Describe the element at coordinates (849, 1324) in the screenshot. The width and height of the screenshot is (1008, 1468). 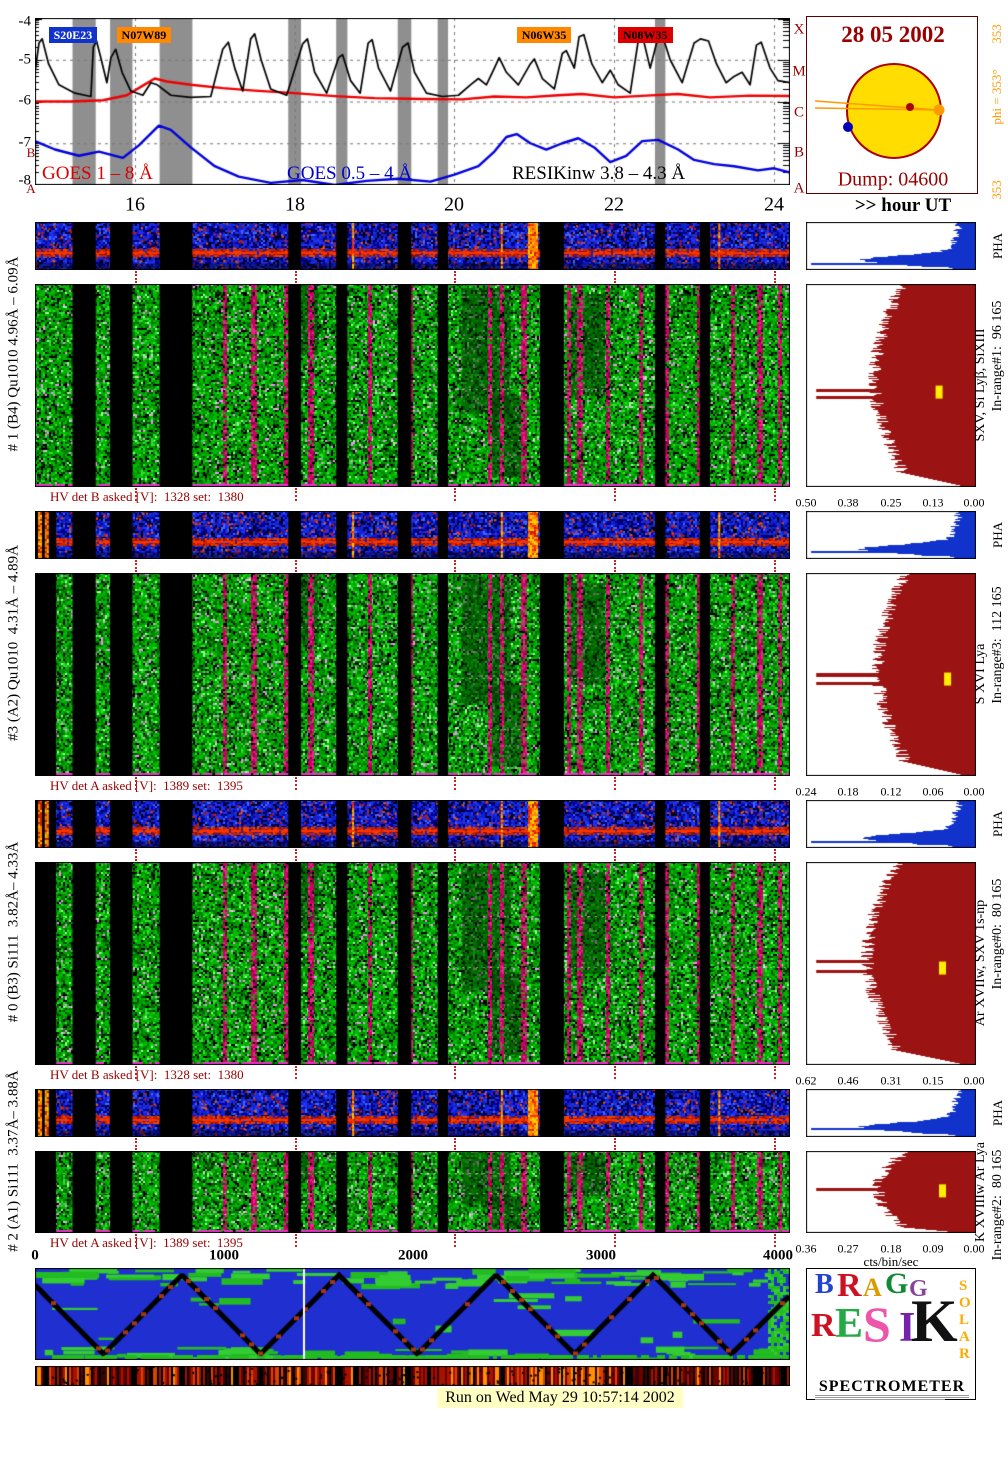
I see `logo-letter: E` at that location.